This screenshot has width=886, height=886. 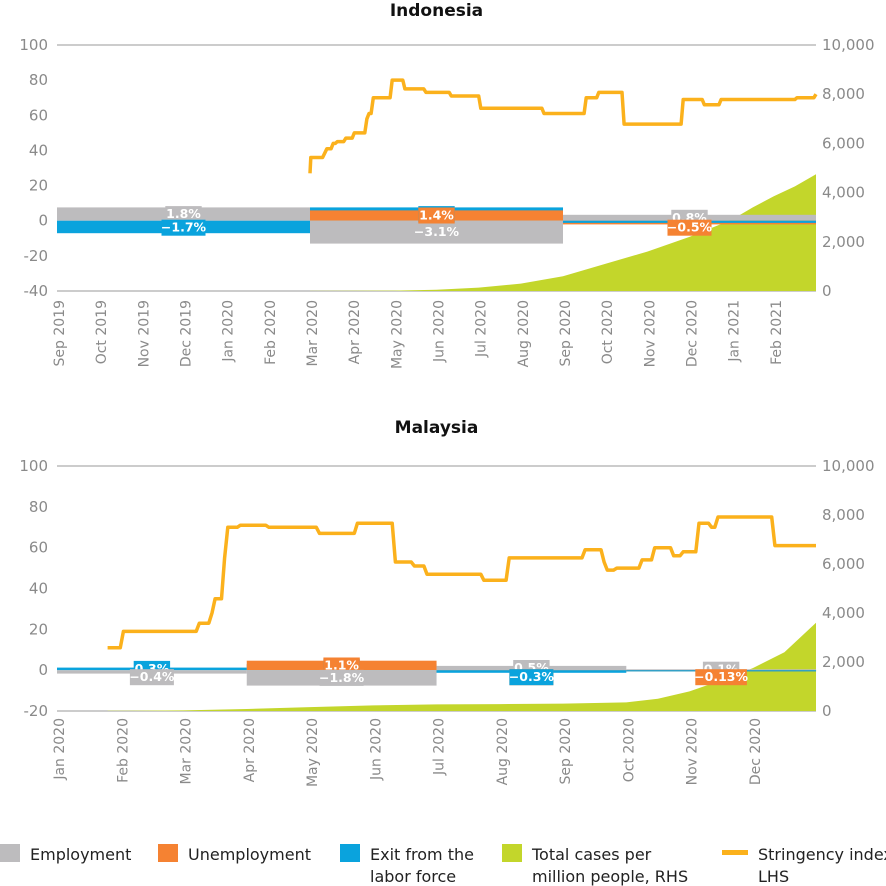 I want to click on employment-data-label: −1.8%, so click(x=342, y=677).